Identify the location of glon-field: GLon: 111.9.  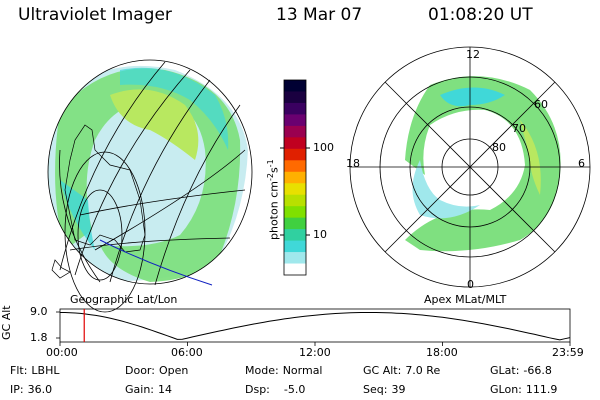
(523, 389).